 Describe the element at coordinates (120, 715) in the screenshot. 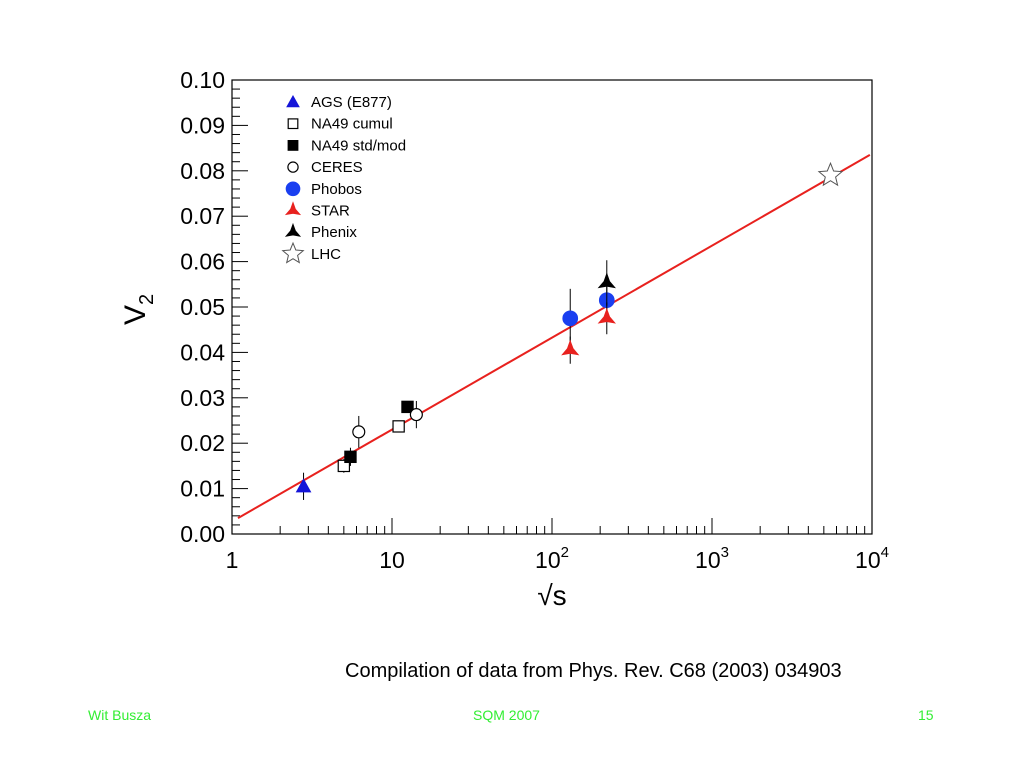

I see `footer-author: Wit Busza` at that location.